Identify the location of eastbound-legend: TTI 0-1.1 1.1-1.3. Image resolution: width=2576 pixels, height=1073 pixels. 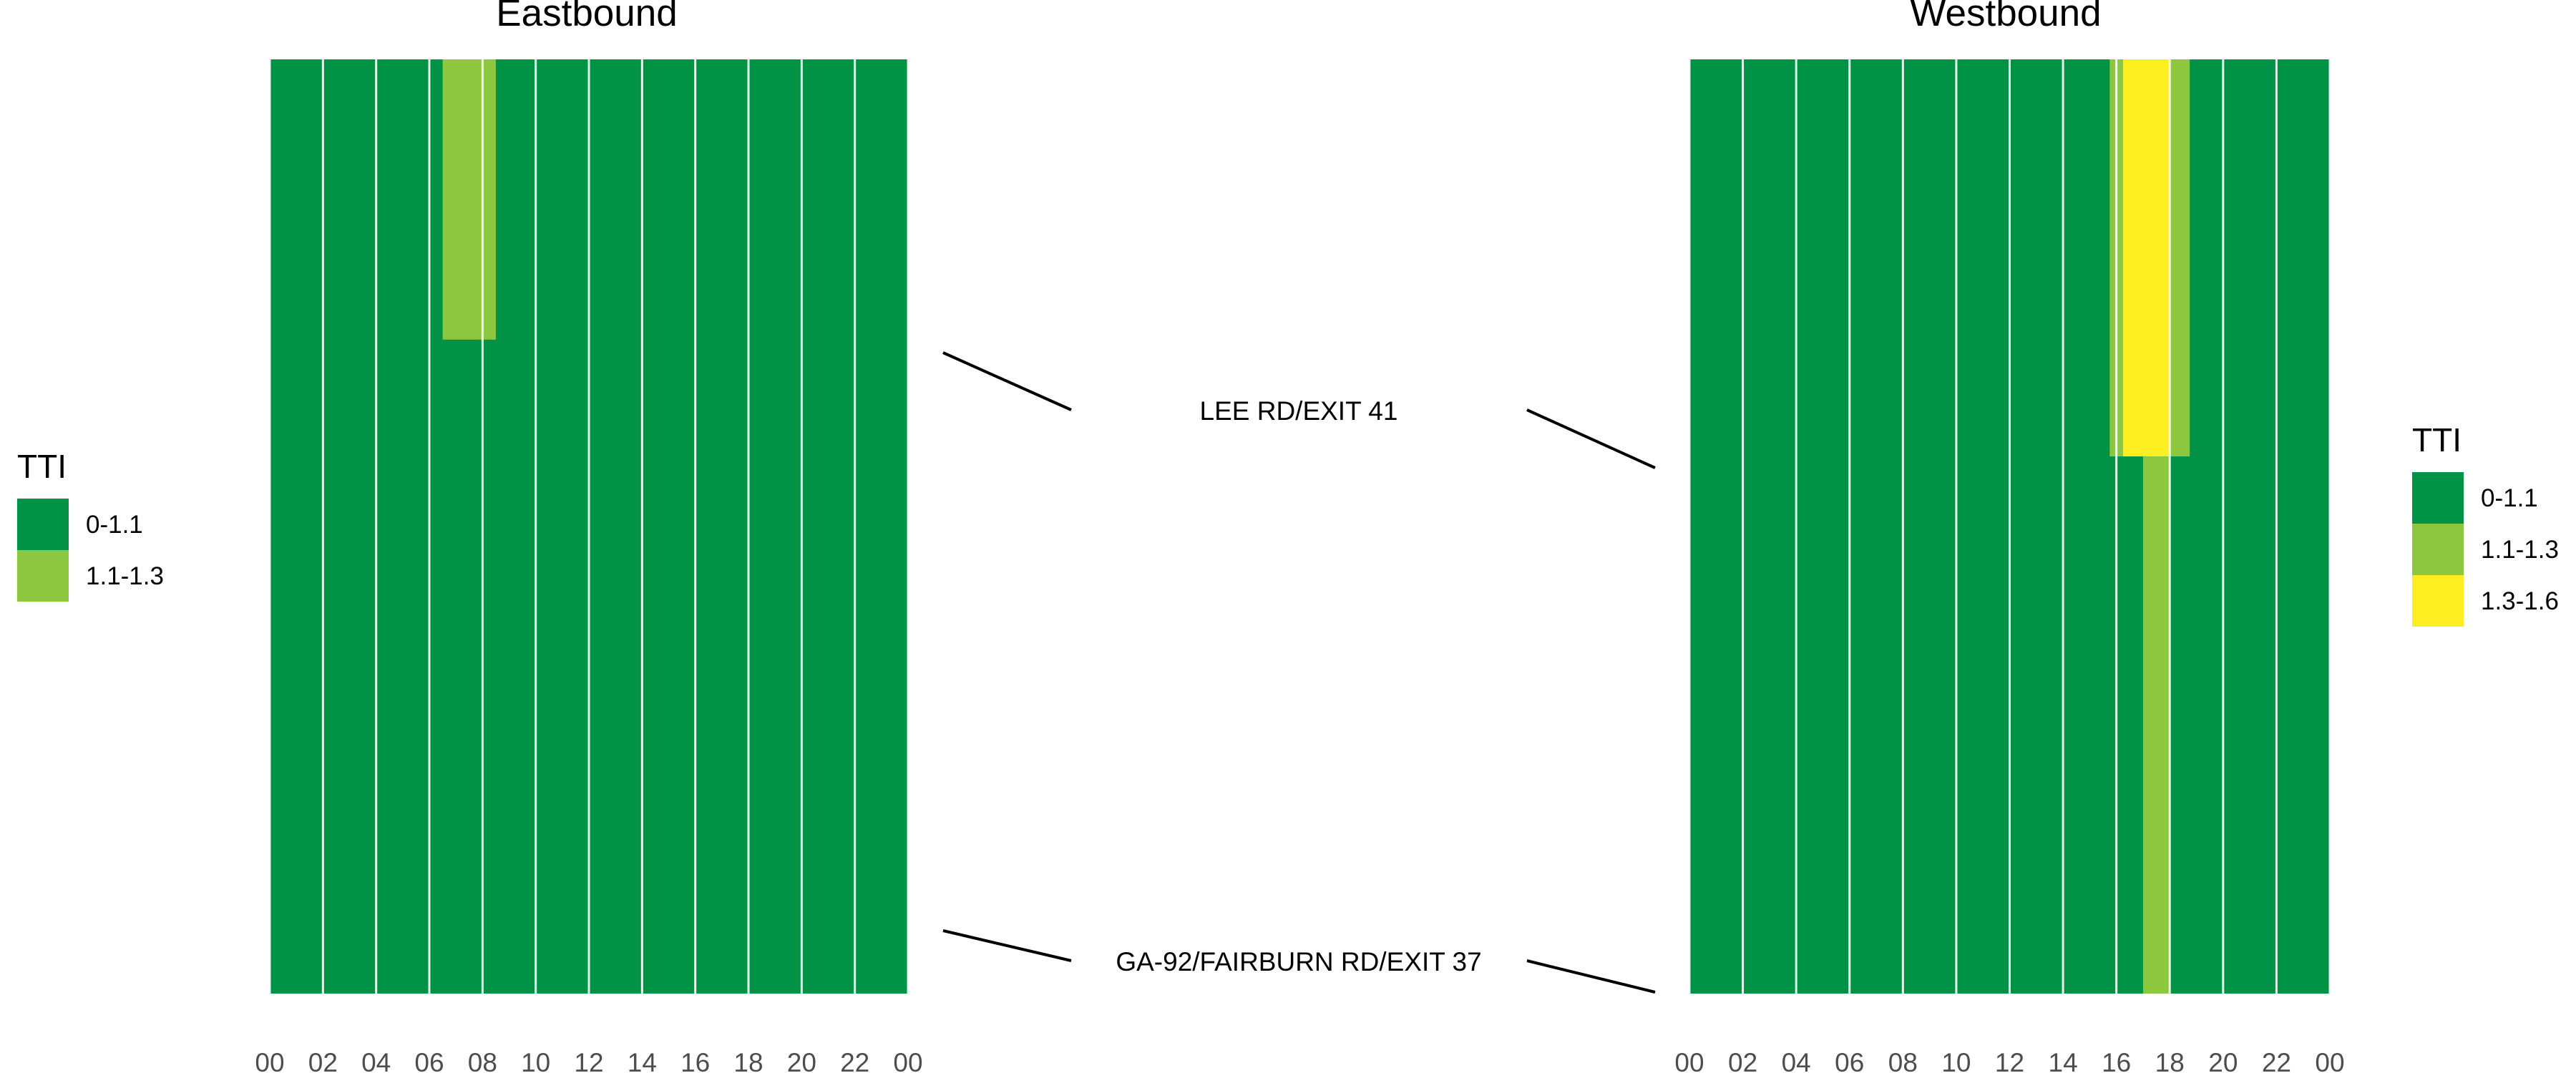
(90, 525).